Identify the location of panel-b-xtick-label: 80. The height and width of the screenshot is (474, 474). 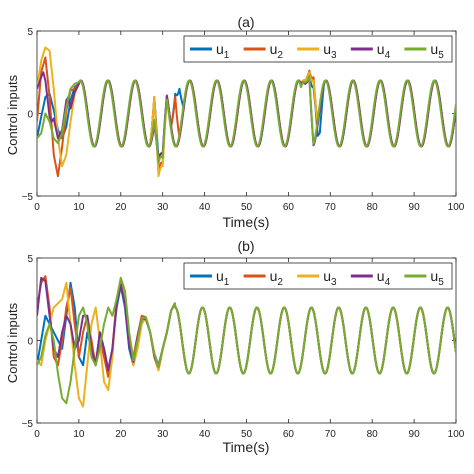
(373, 434).